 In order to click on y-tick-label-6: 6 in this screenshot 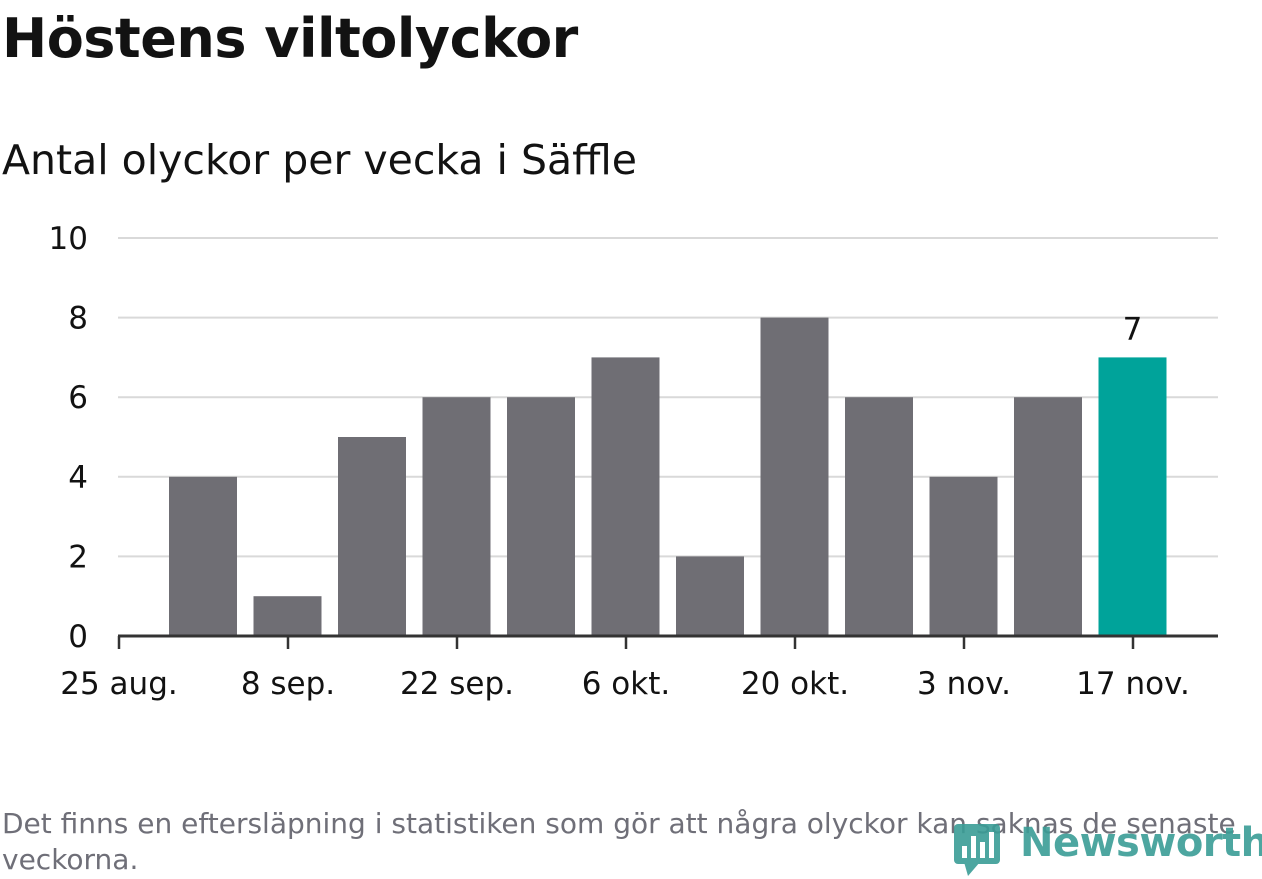, I will do `click(78, 398)`.